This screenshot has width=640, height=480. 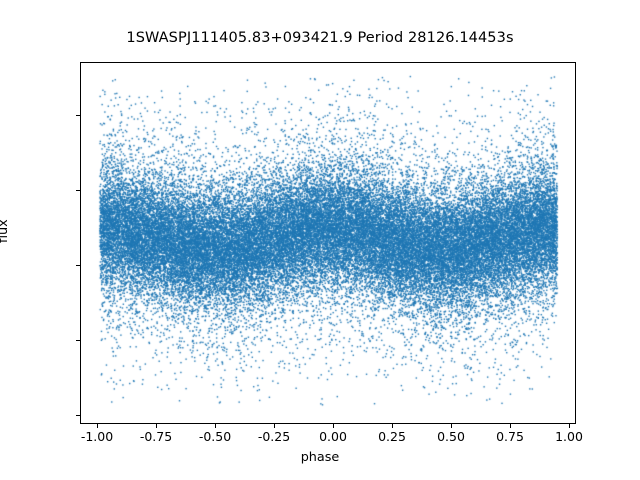 What do you see at coordinates (215, 436) in the screenshot?
I see `x-tick-label: -0.50` at bounding box center [215, 436].